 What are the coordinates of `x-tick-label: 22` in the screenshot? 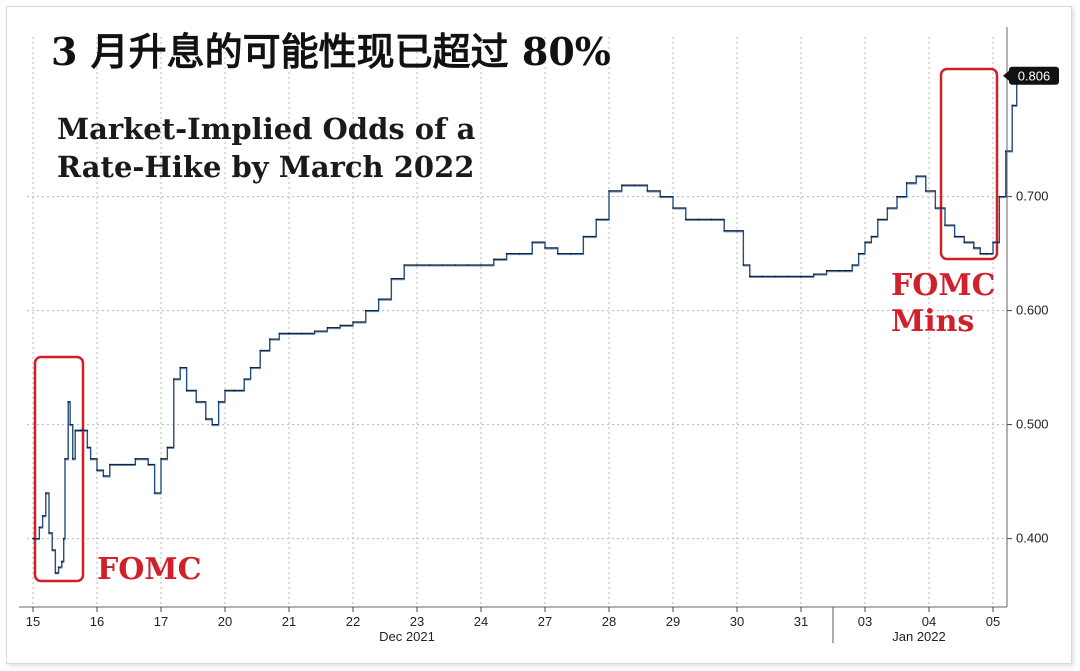 It's located at (353, 621).